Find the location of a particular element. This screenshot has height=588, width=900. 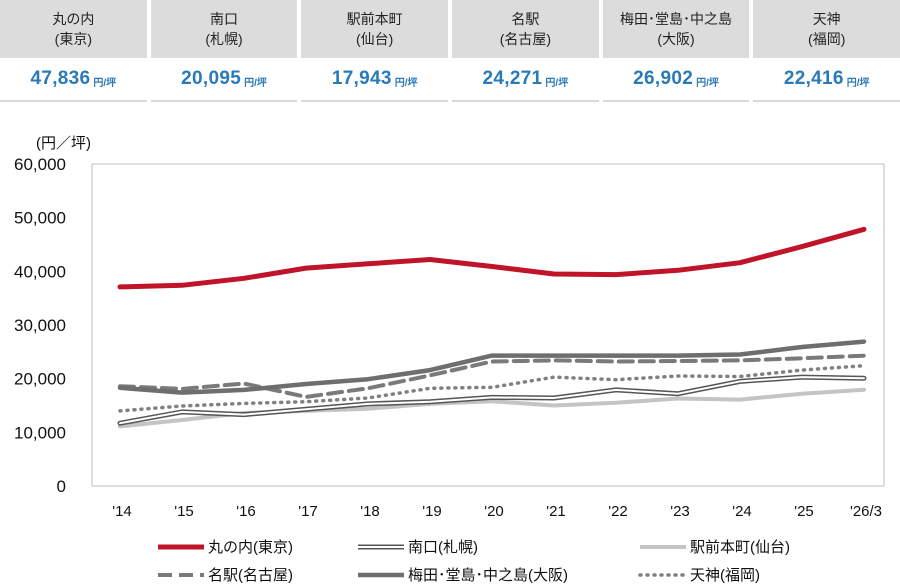

card-city: (東京) is located at coordinates (73, 39).